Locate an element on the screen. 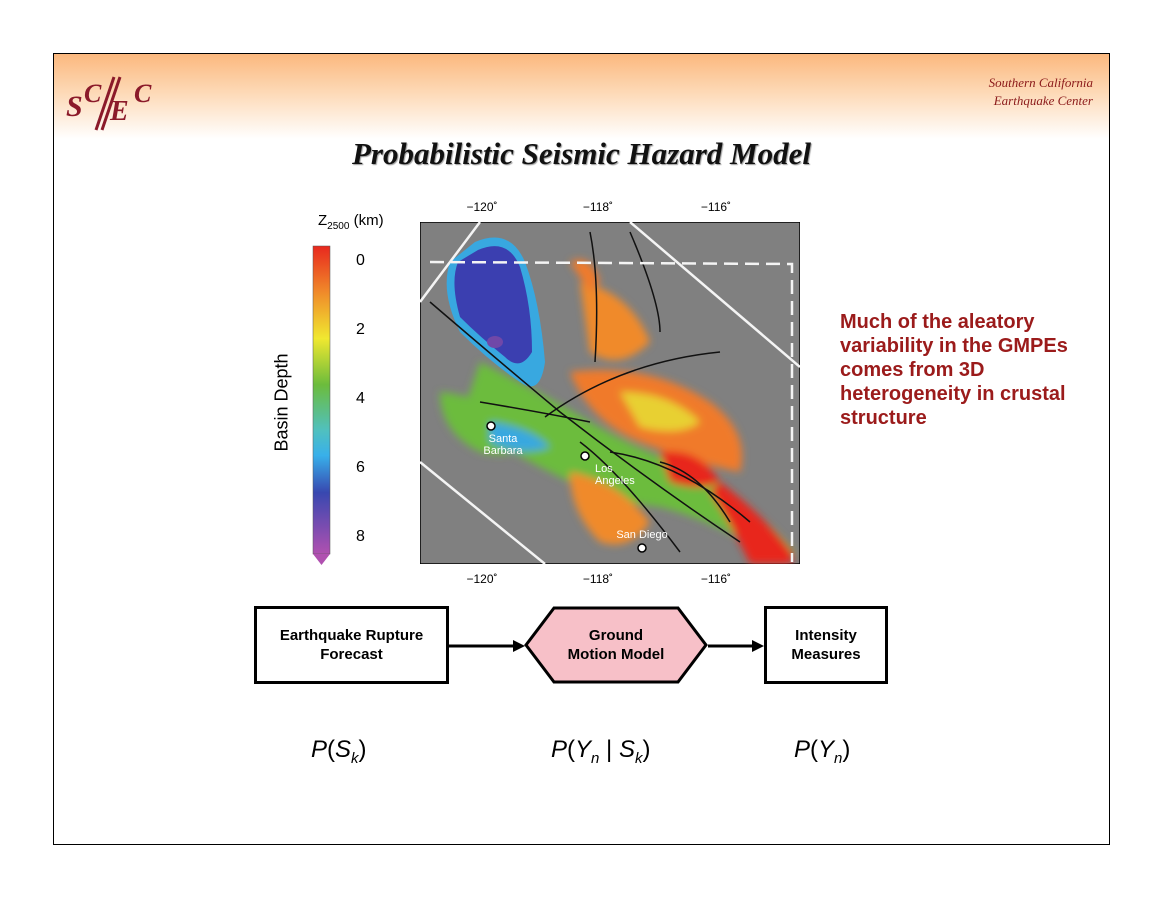 The width and height of the screenshot is (1164, 899). formula-intensity: P(Yn) is located at coordinates (822, 751).